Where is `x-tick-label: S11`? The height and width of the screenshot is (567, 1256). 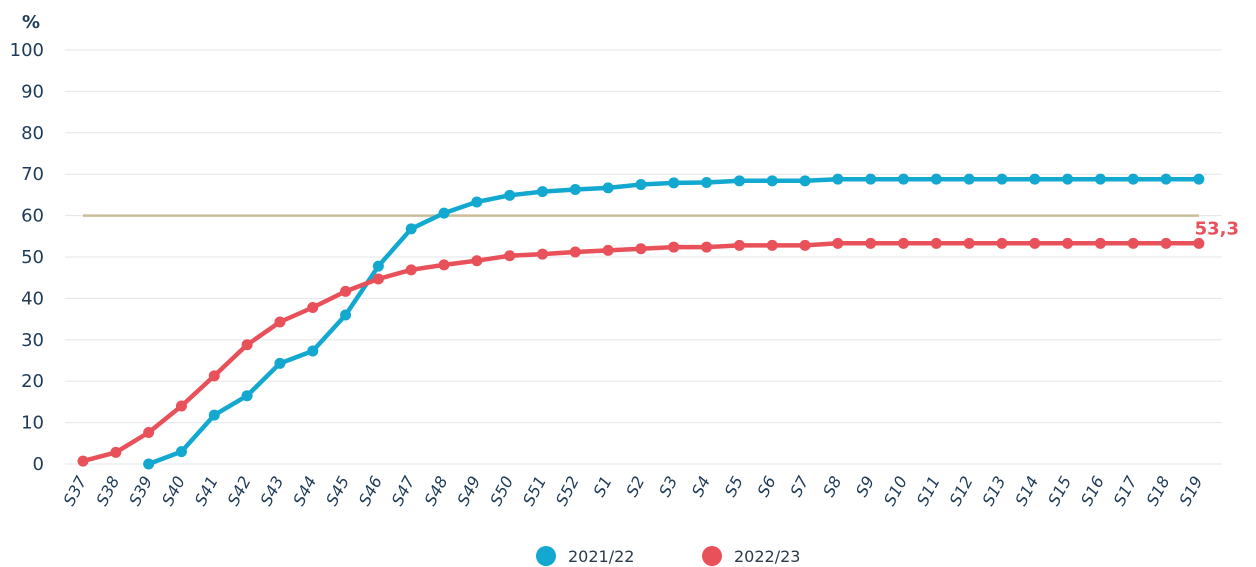 x-tick-label: S11 is located at coordinates (928, 491).